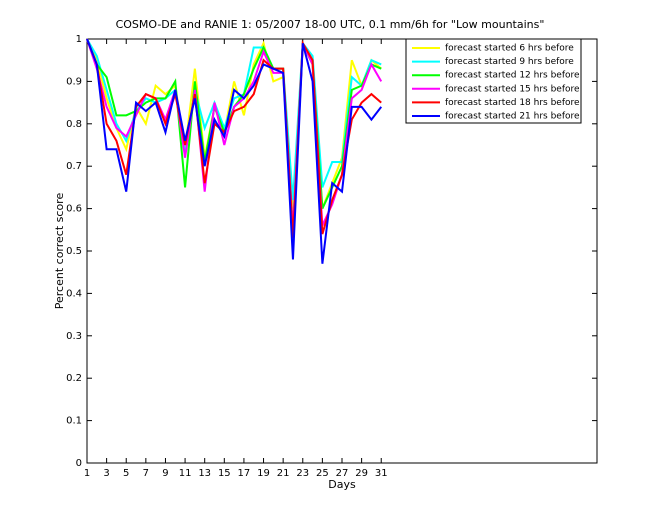 The width and height of the screenshot is (660, 524). Describe the element at coordinates (74, 124) in the screenshot. I see `y-tick-label: 0.8` at that location.